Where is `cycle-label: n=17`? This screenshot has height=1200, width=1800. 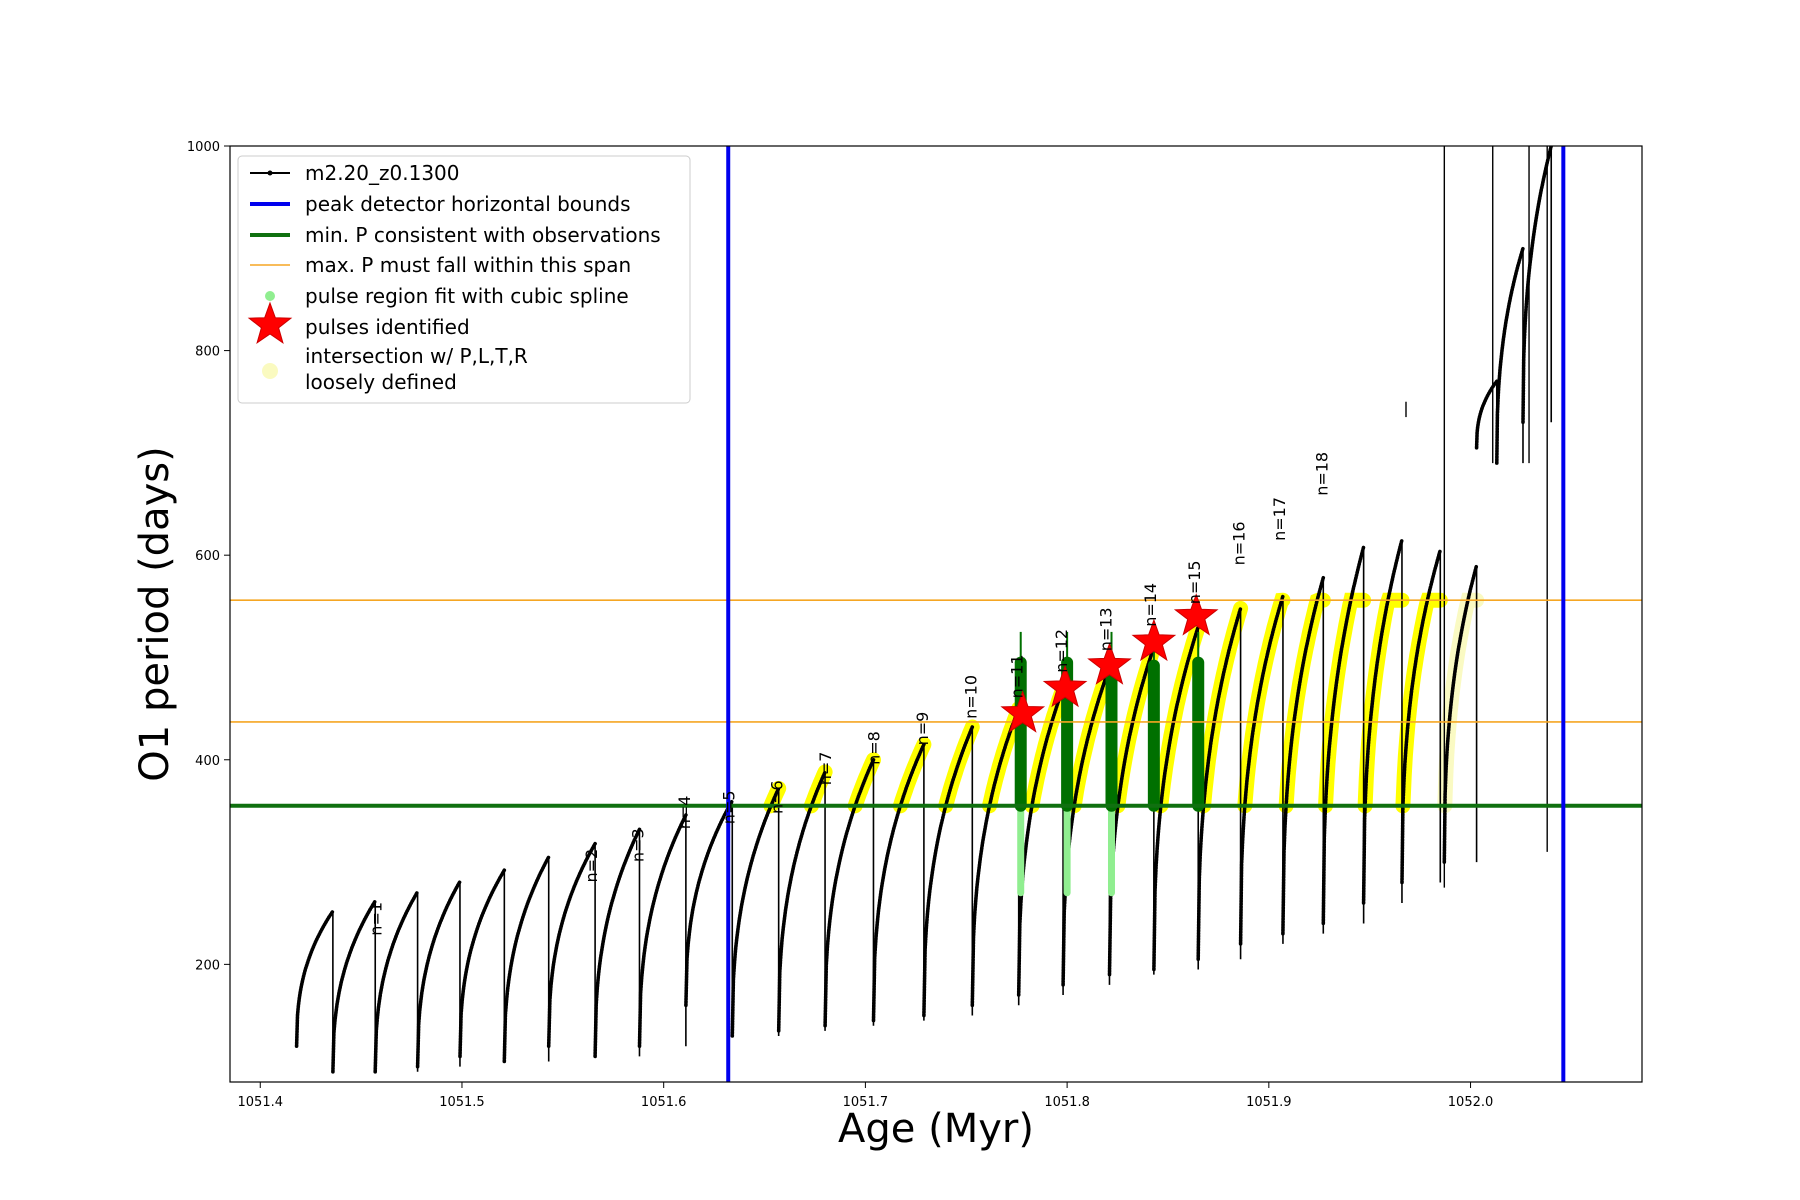 cycle-label: n=17 is located at coordinates (1279, 519).